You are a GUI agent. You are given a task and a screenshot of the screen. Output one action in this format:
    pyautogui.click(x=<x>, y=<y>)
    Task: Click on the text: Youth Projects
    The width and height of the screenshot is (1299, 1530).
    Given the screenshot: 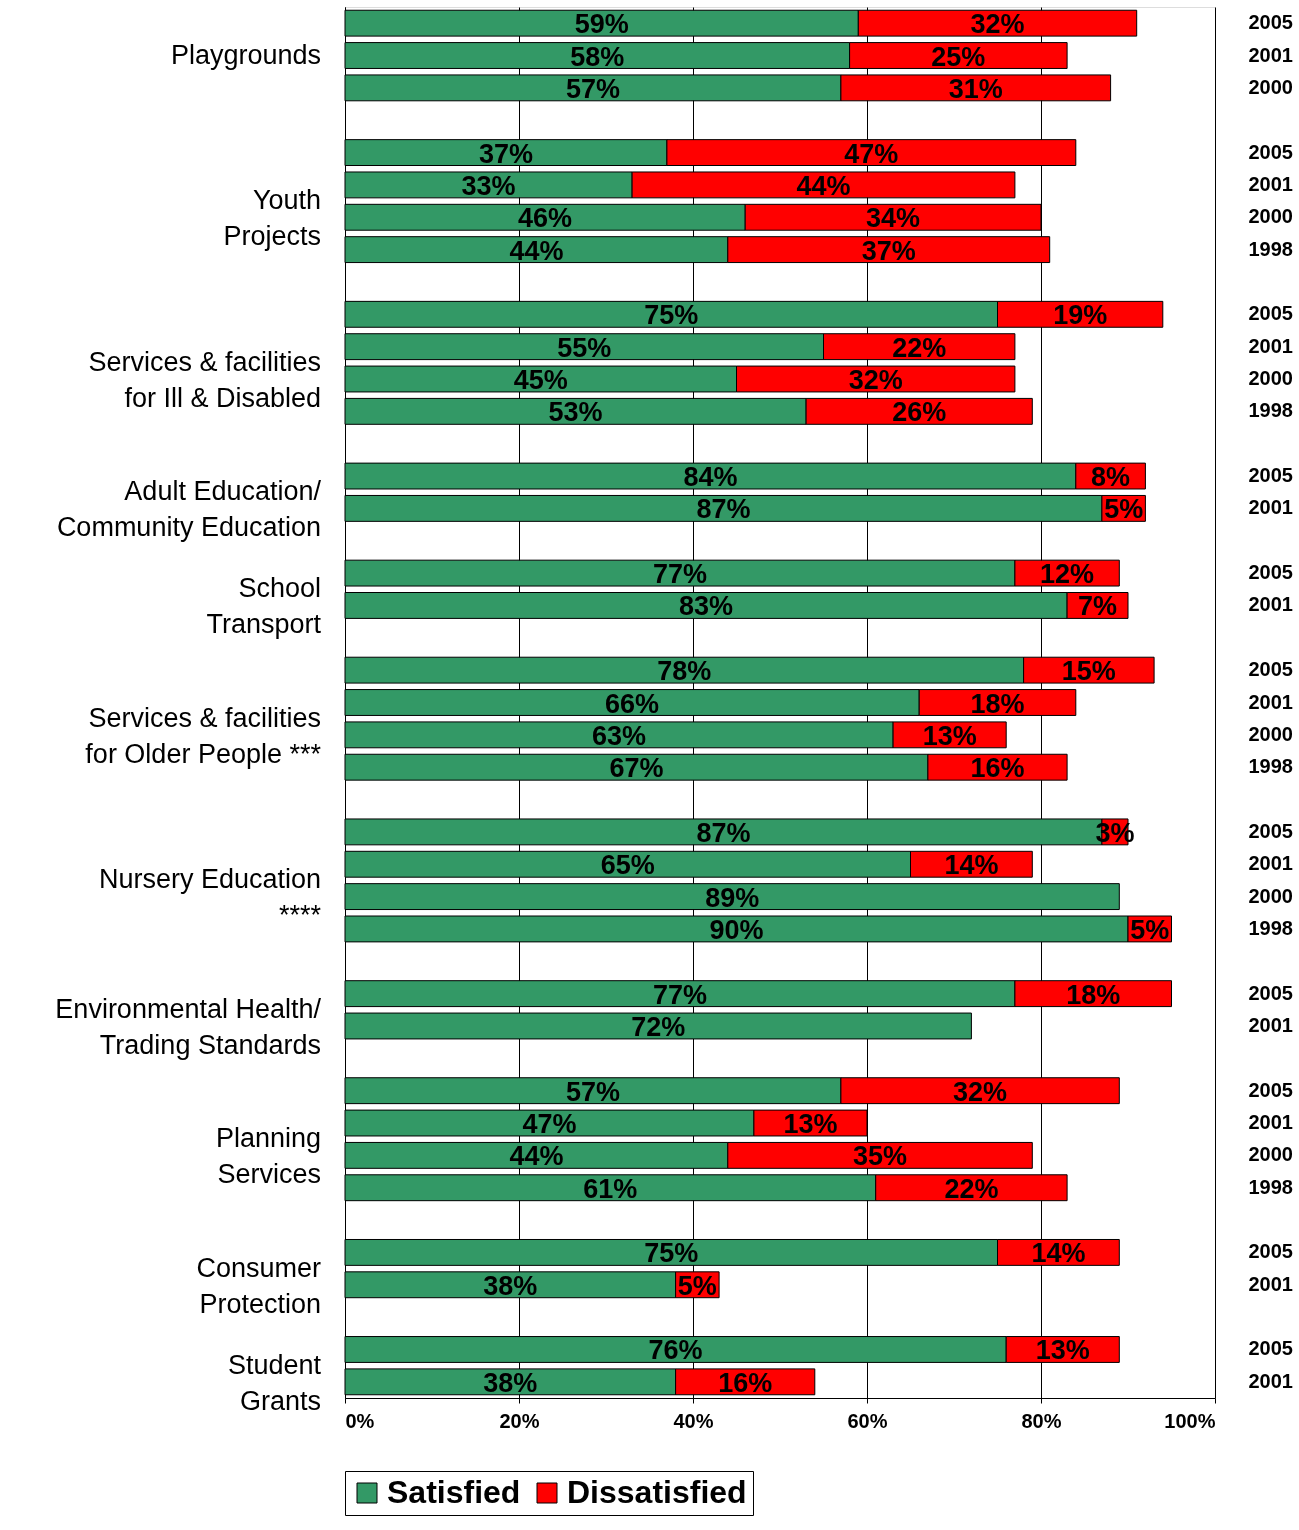 What is the action you would take?
    pyautogui.click(x=272, y=218)
    